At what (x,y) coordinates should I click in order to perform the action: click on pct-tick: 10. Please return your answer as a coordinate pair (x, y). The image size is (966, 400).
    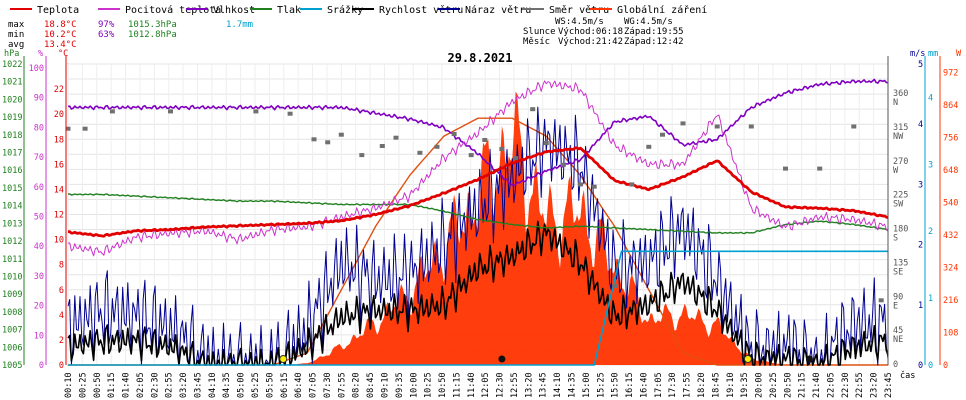
    Looking at the image, I should click on (39, 336).